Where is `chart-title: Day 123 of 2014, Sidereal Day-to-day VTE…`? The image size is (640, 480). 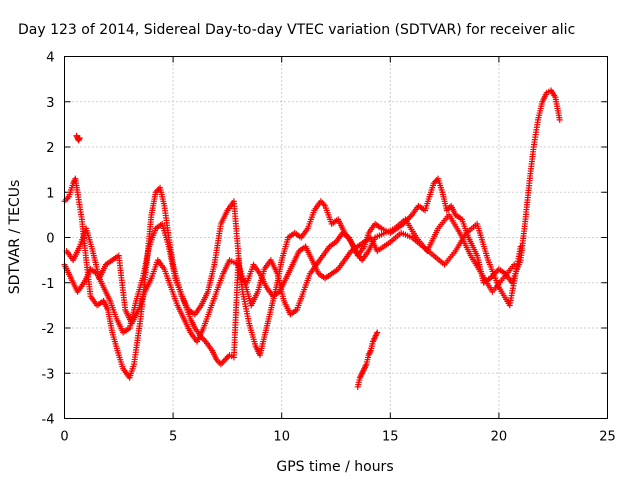
chart-title: Day 123 of 2014, Sidereal Day-to-day VTE… is located at coordinates (296, 30).